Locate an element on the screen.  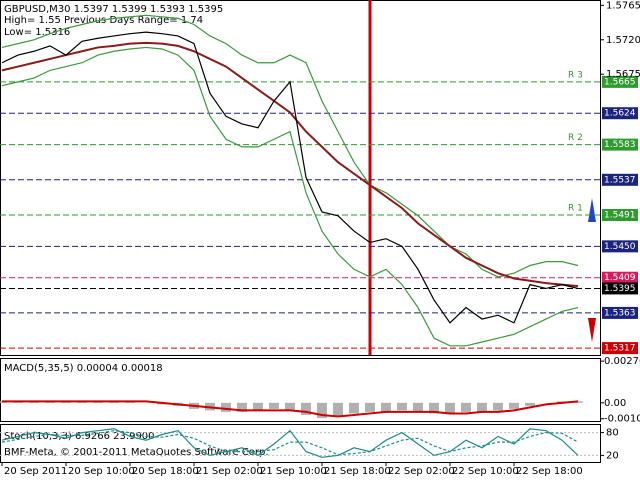
level-label: 1.5624 is located at coordinates (620, 114).